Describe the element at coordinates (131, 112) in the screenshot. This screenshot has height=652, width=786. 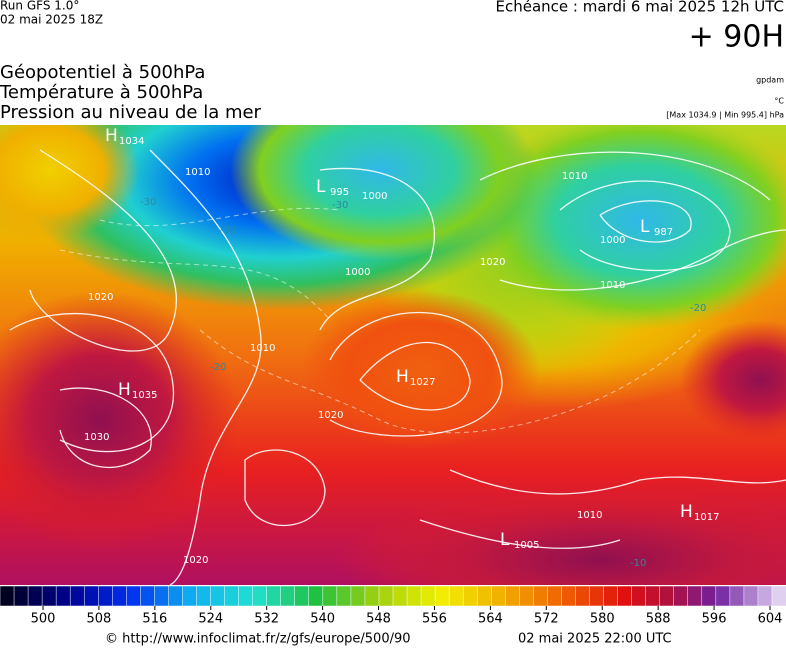
I see `field-title: Pression au niveau de la mer` at that location.